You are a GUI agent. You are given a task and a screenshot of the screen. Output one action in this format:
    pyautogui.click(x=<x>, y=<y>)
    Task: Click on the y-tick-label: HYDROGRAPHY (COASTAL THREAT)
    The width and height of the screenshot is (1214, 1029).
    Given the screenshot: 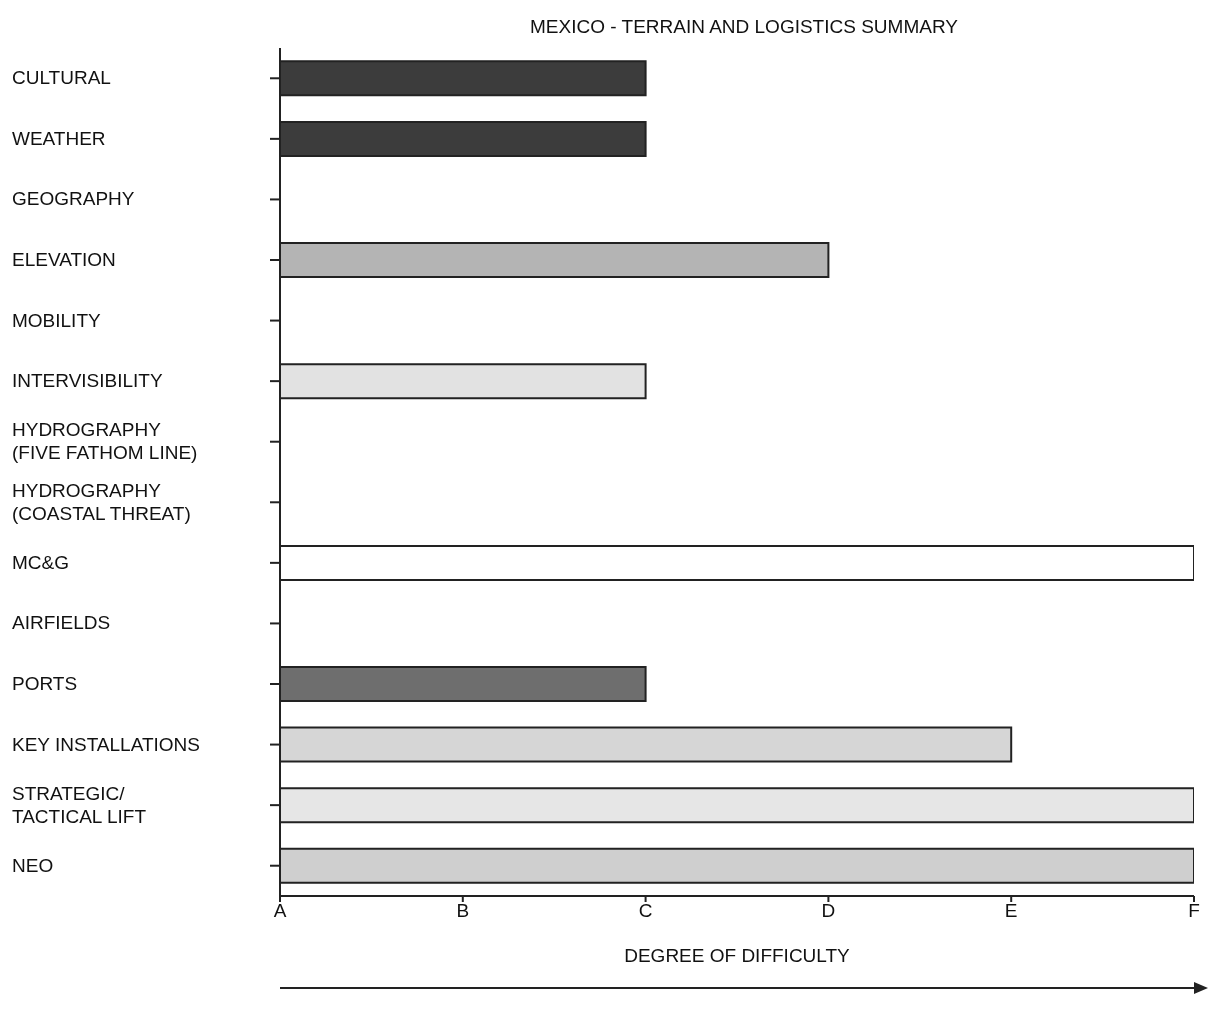 What is the action you would take?
    pyautogui.click(x=101, y=501)
    